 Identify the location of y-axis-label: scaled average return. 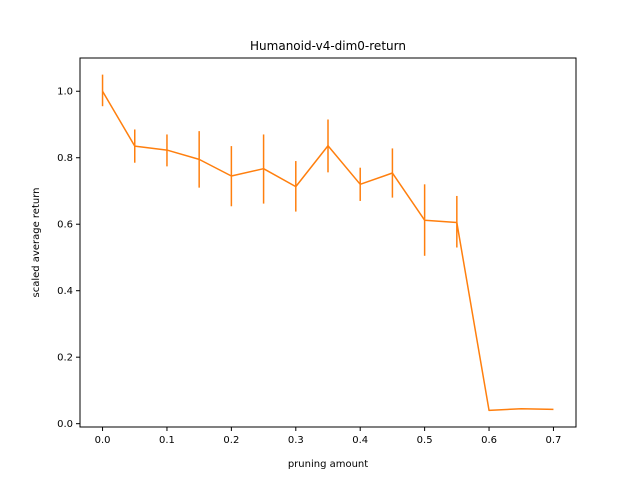
(36, 243).